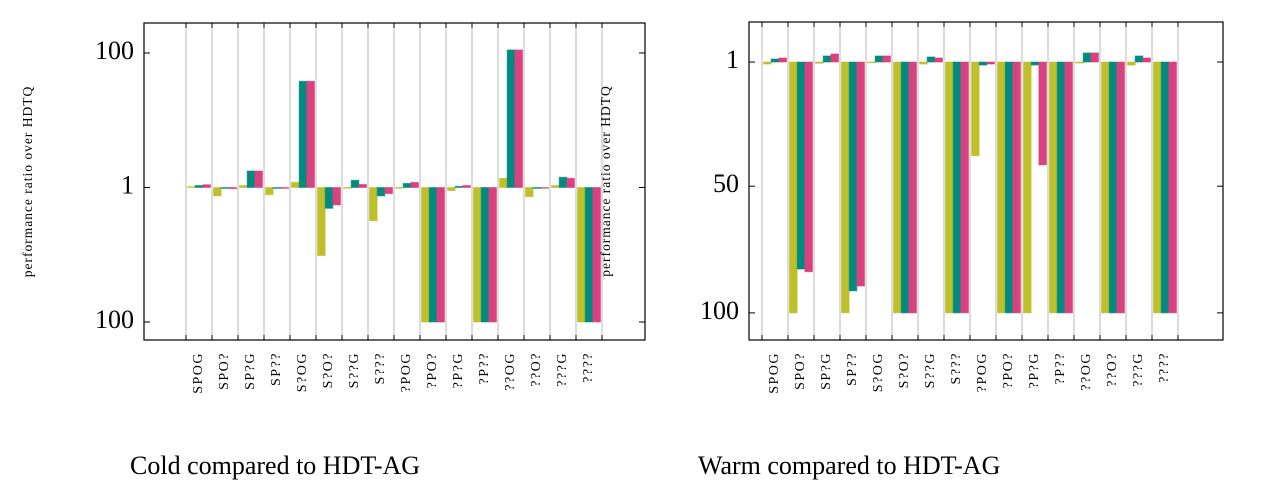  Describe the element at coordinates (800, 371) in the screenshot. I see `x-tick-label: SPO?` at that location.